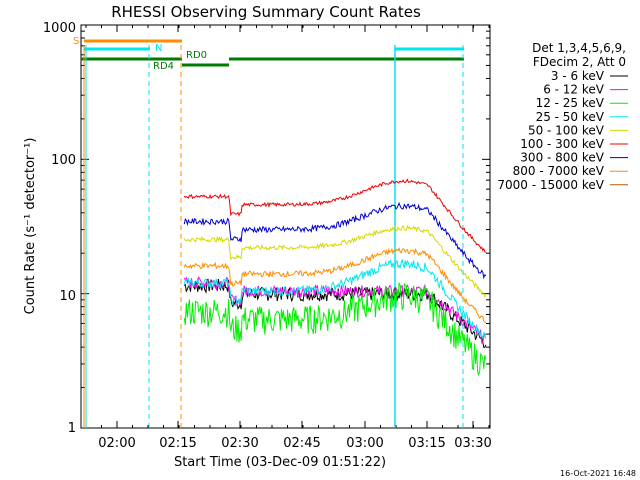 The width and height of the screenshot is (640, 480). I want to click on flag-label-rd4: RD4, so click(163, 66).